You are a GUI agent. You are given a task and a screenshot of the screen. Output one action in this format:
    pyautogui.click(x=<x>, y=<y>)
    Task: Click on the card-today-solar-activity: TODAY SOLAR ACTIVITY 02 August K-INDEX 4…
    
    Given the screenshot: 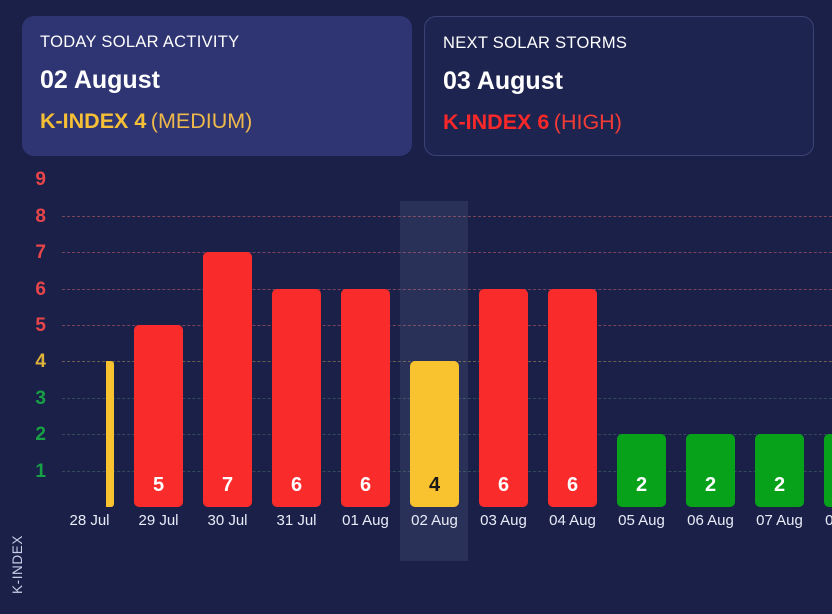 What is the action you would take?
    pyautogui.click(x=217, y=86)
    